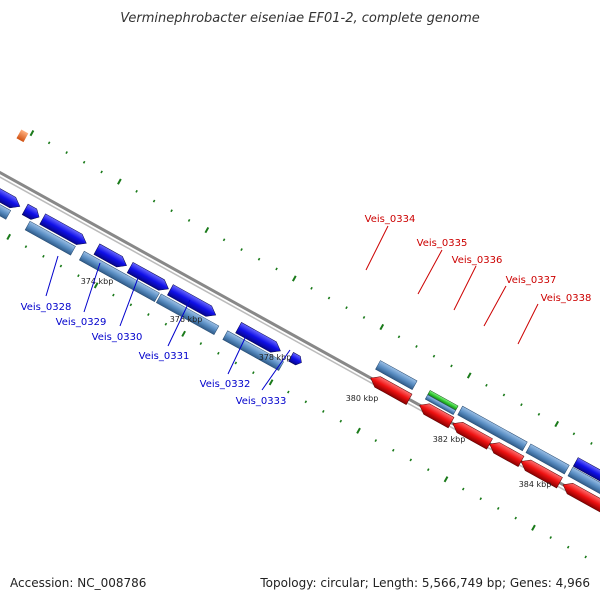 The height and width of the screenshot is (600, 600). What do you see at coordinates (261, 401) in the screenshot?
I see `gene-label-veis-0333: Veis_0333` at bounding box center [261, 401].